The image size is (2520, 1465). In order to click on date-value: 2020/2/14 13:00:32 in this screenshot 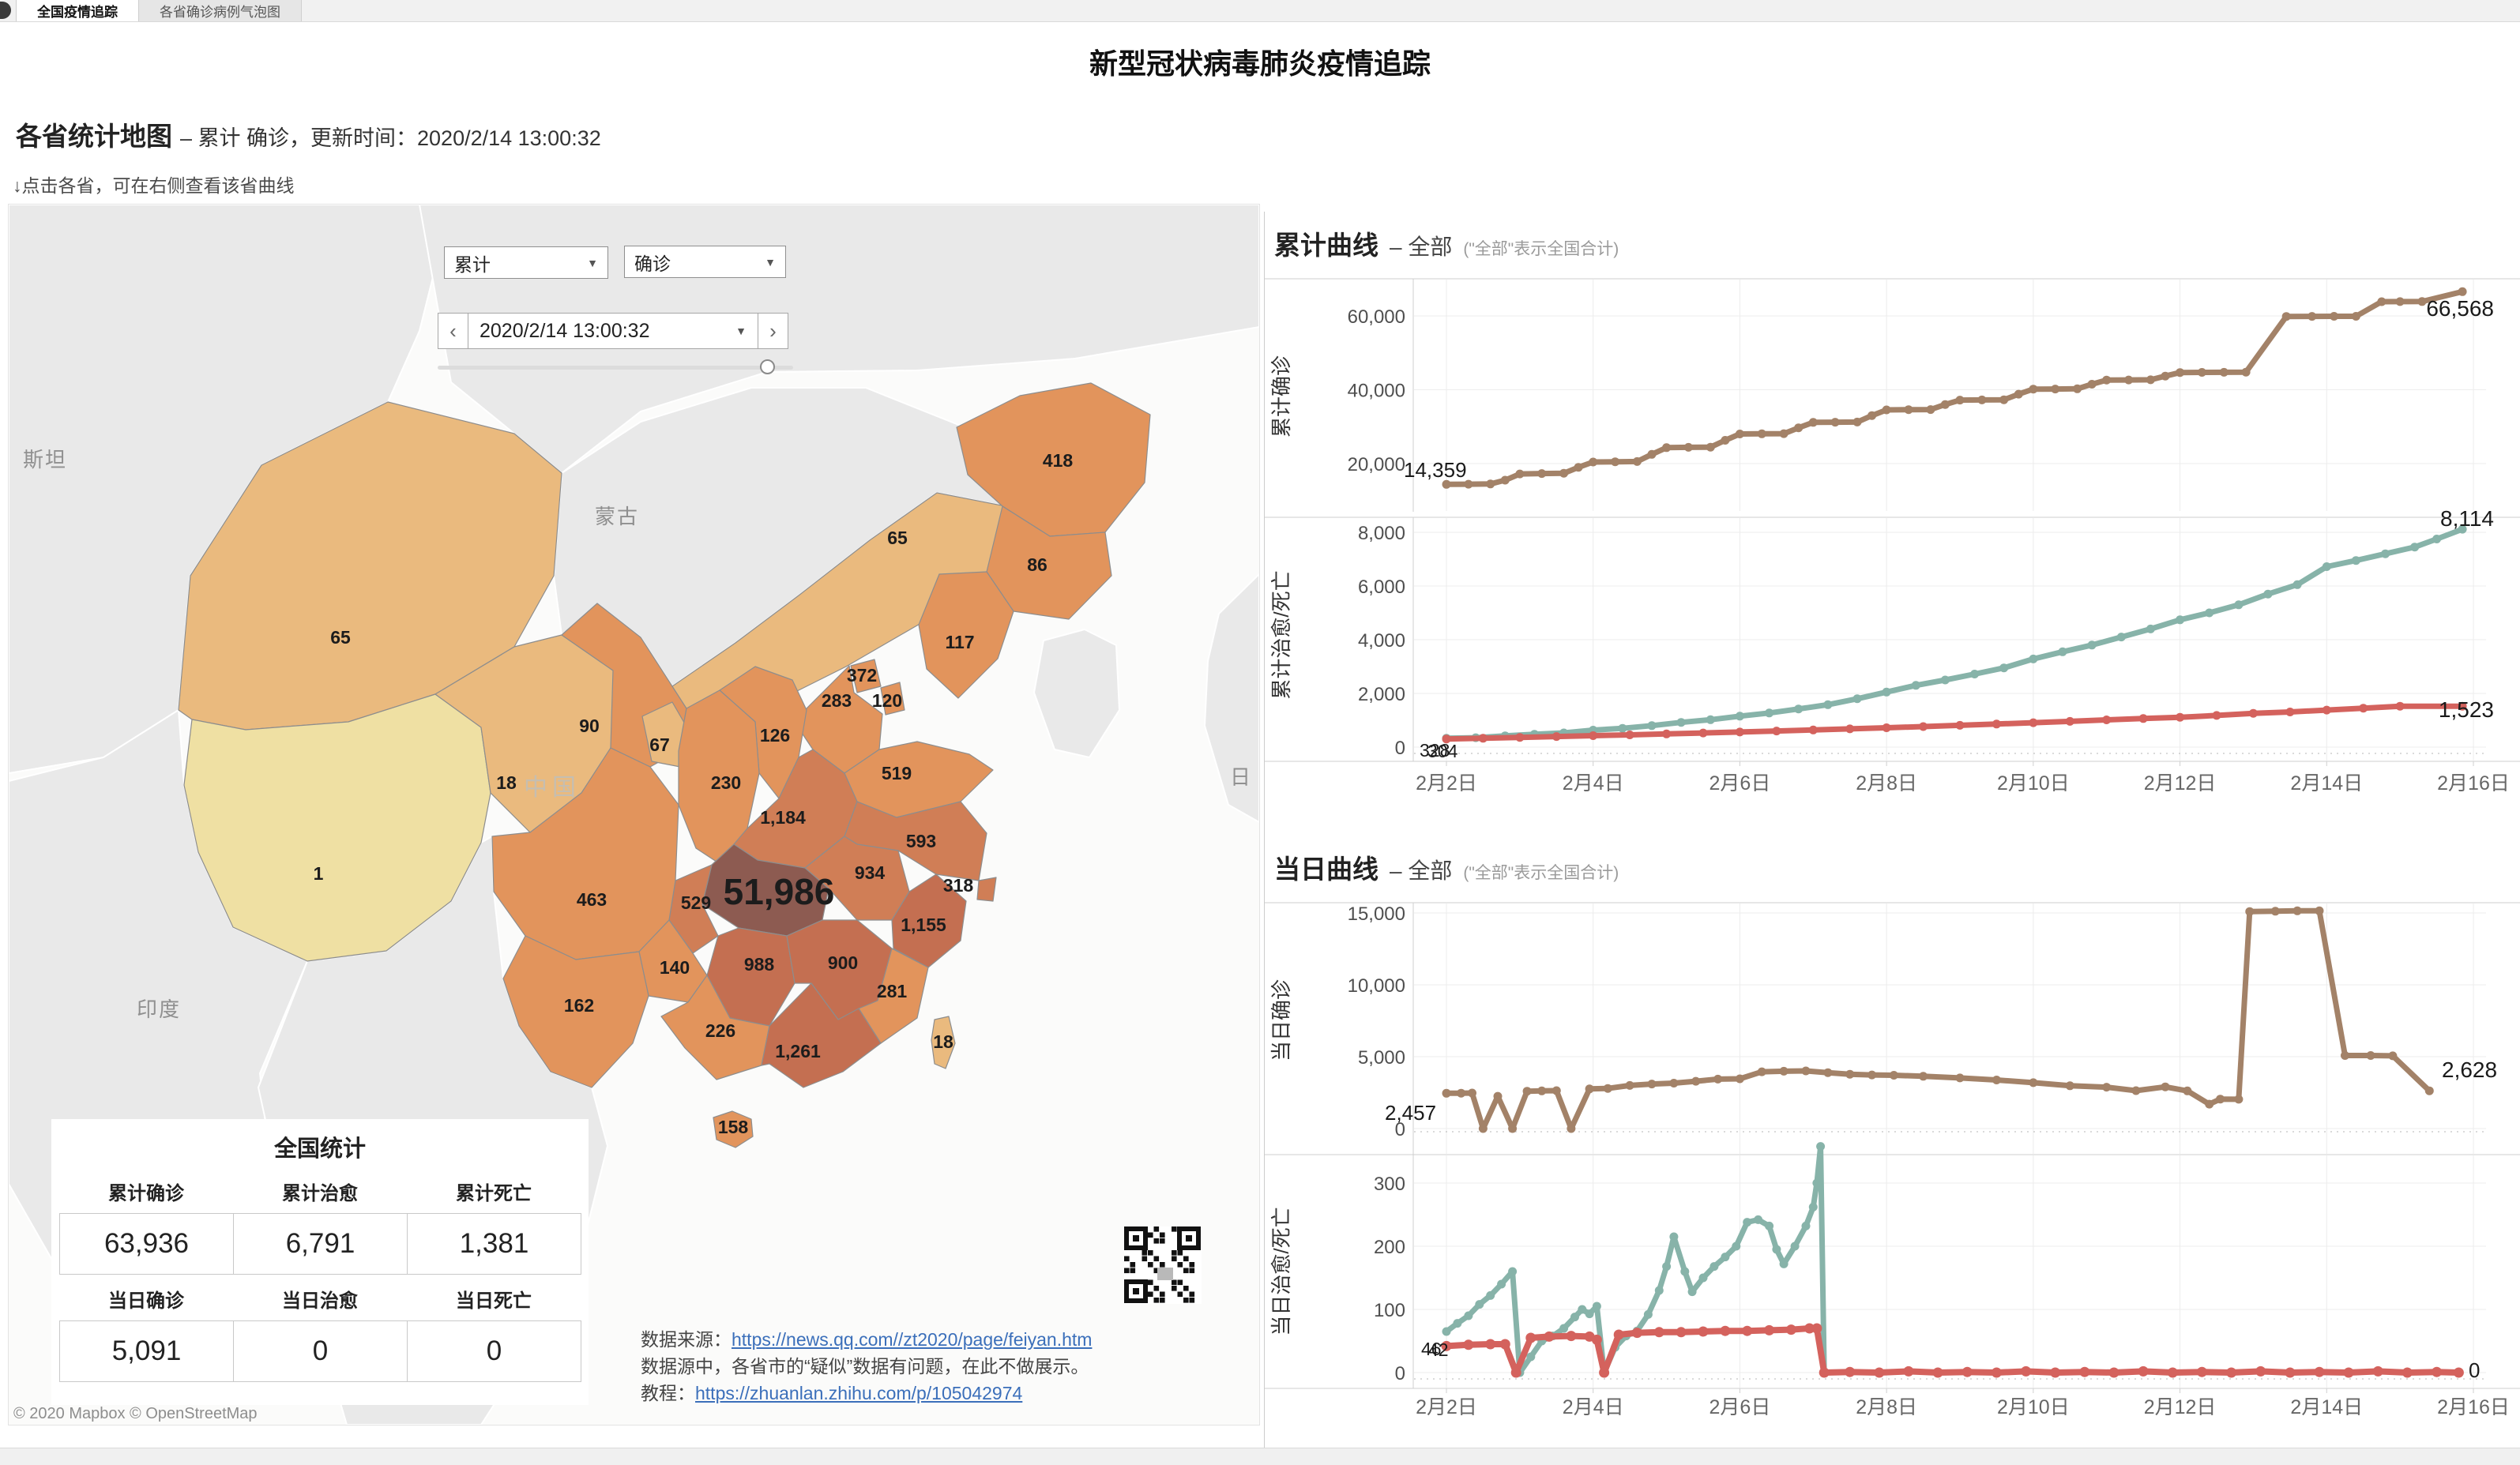, I will do `click(565, 330)`.